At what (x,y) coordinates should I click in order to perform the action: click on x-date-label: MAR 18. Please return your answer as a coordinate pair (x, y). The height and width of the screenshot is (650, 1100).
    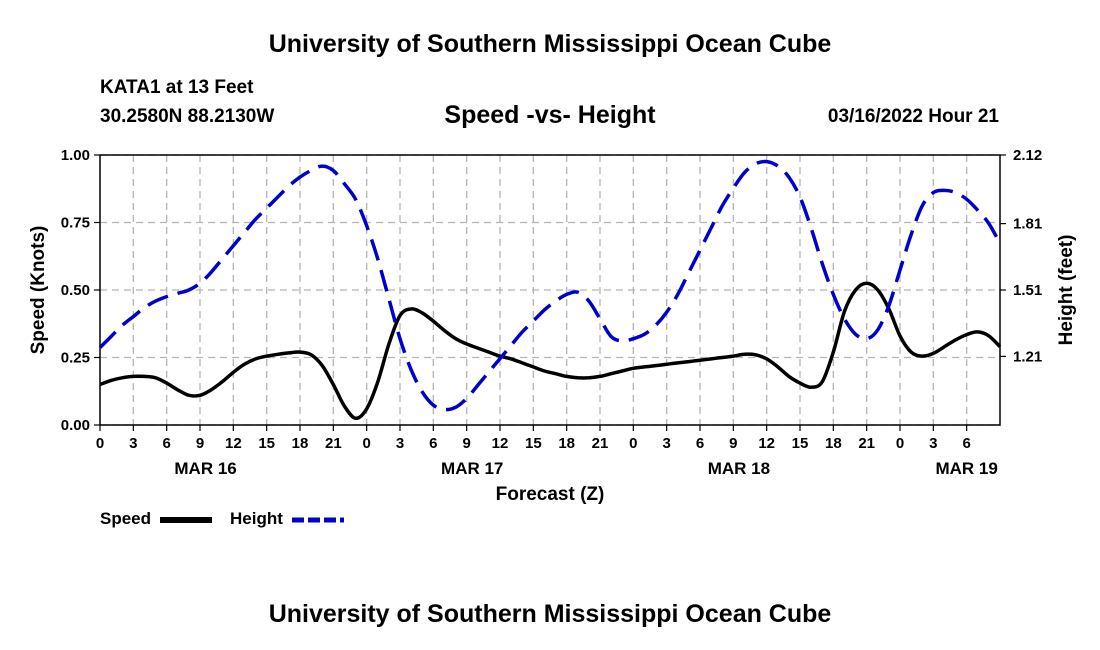
    Looking at the image, I should click on (739, 468).